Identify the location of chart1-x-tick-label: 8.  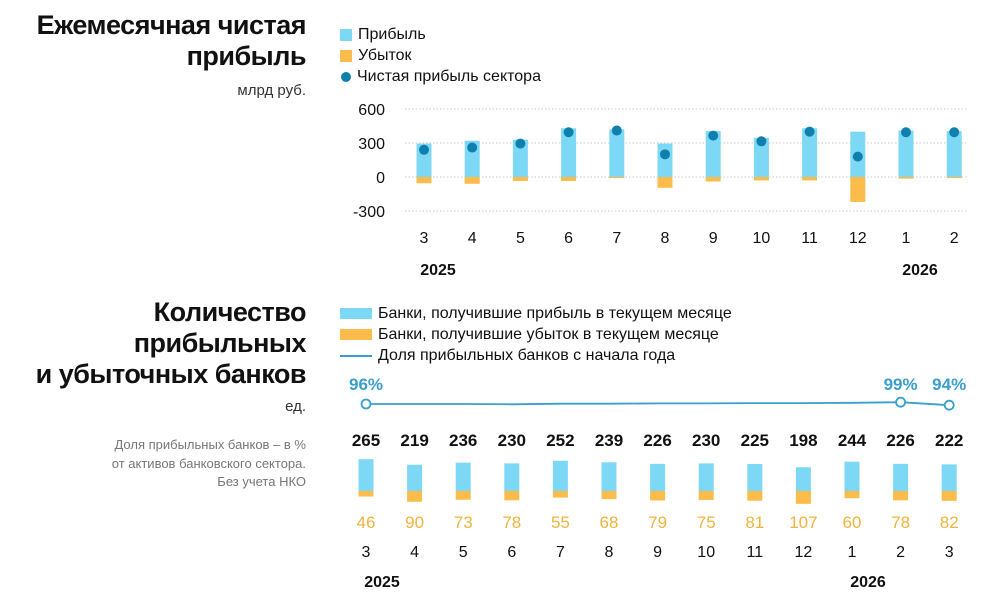
(665, 238).